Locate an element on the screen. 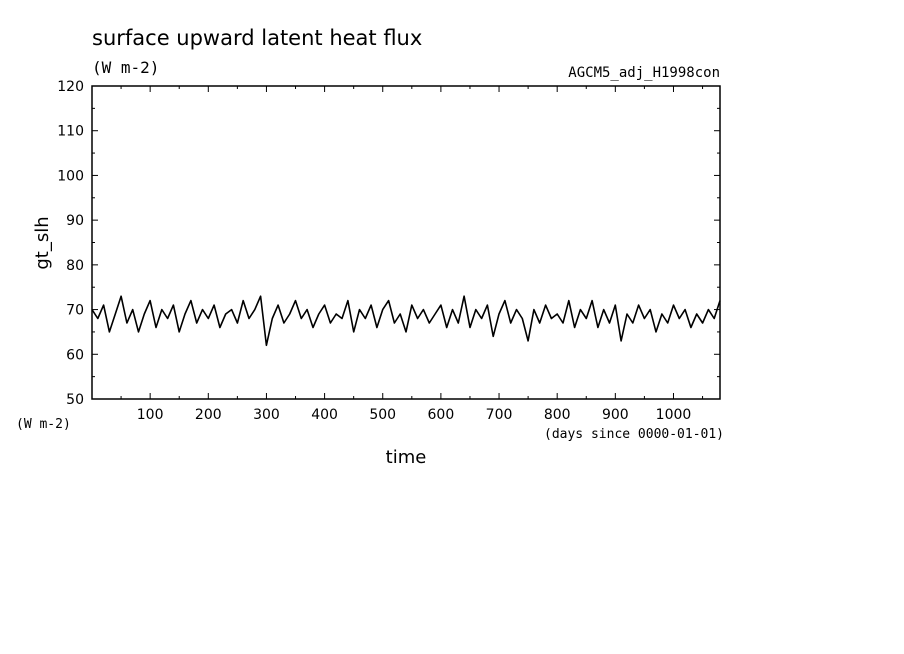 The image size is (904, 654). y-tick-label: 120 is located at coordinates (70, 87).